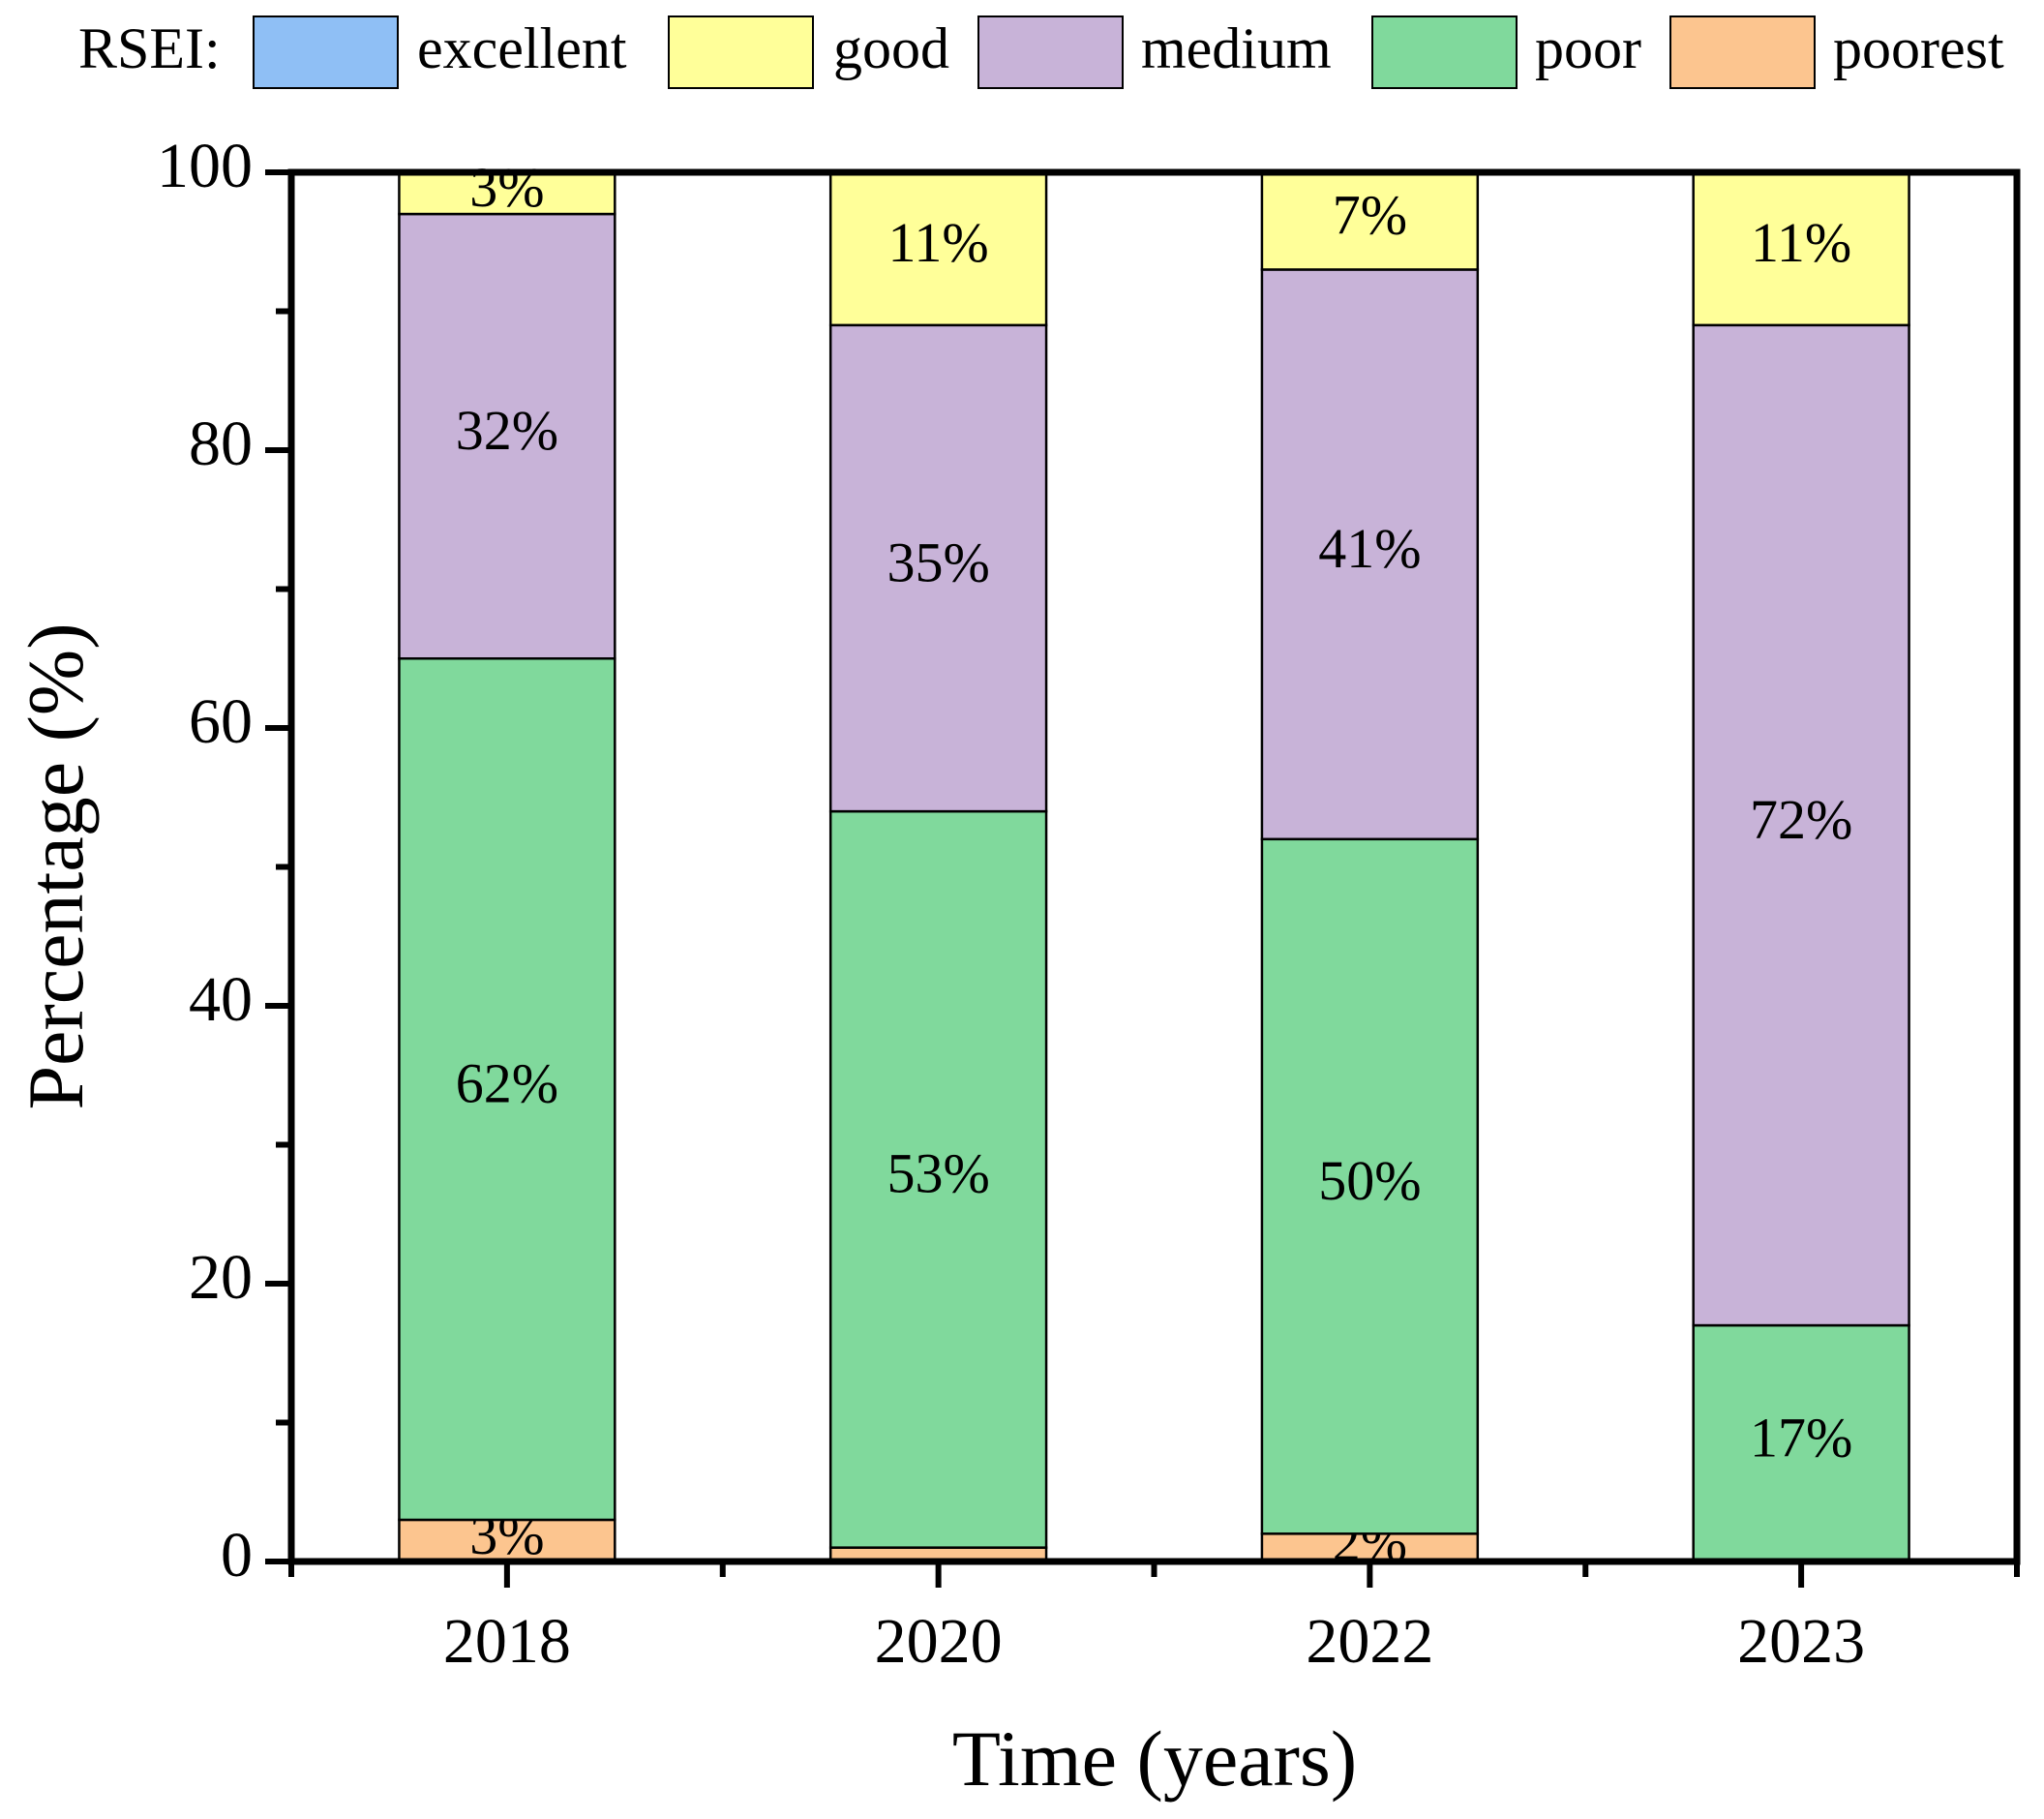 The width and height of the screenshot is (2044, 1819). What do you see at coordinates (507, 431) in the screenshot?
I see `value-label: 32%` at bounding box center [507, 431].